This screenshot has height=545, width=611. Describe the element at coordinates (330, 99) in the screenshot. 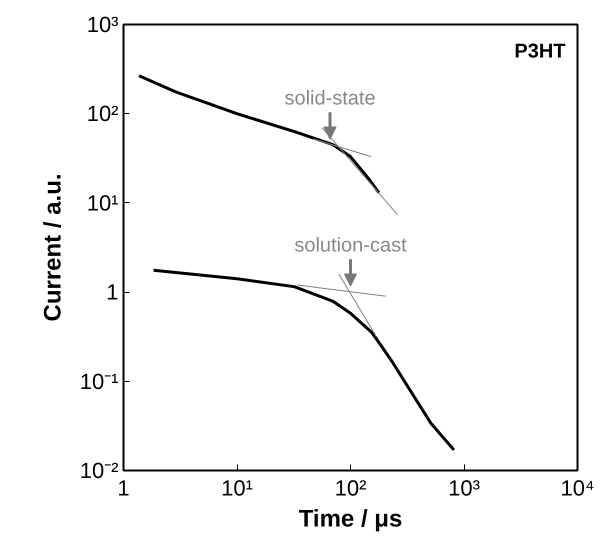

I see `annotation: solid-state` at that location.